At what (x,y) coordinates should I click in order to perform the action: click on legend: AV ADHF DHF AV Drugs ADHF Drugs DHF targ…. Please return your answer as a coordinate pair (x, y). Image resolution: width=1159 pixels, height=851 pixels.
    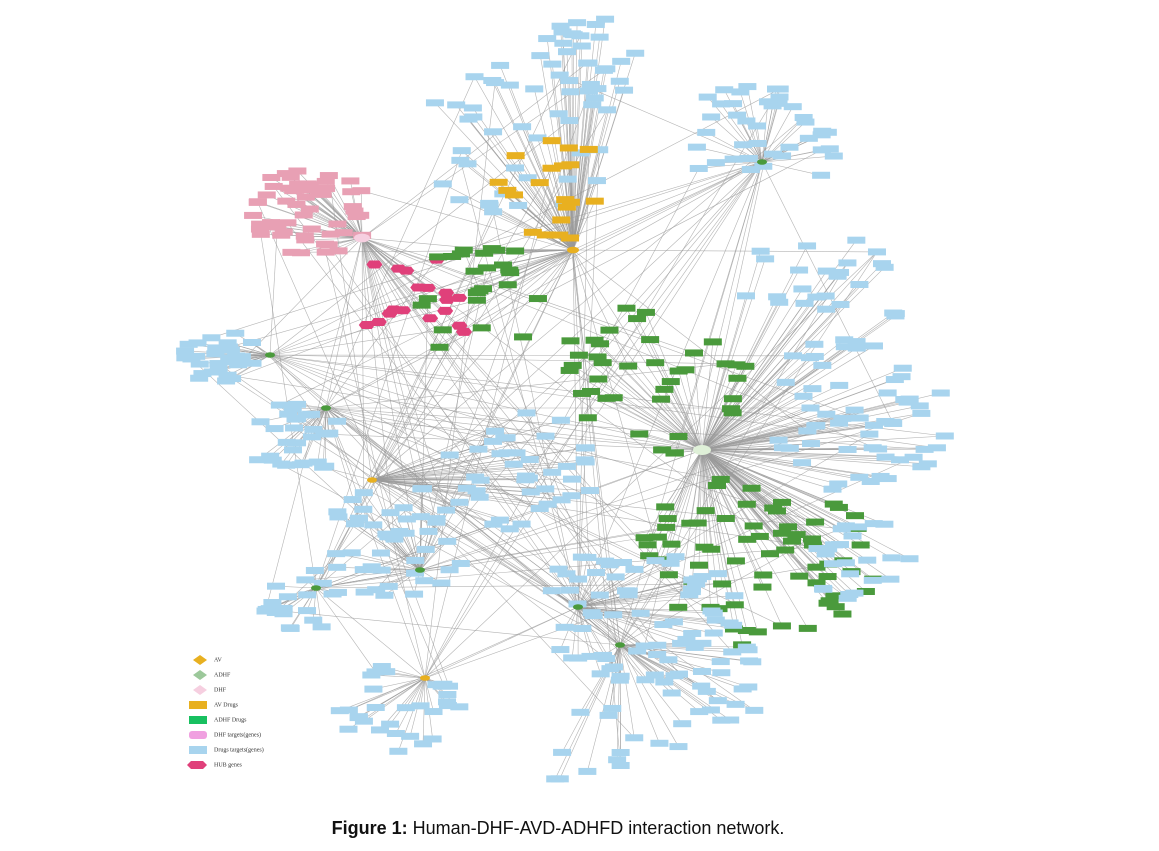
    Looking at the image, I should click on (225, 712).